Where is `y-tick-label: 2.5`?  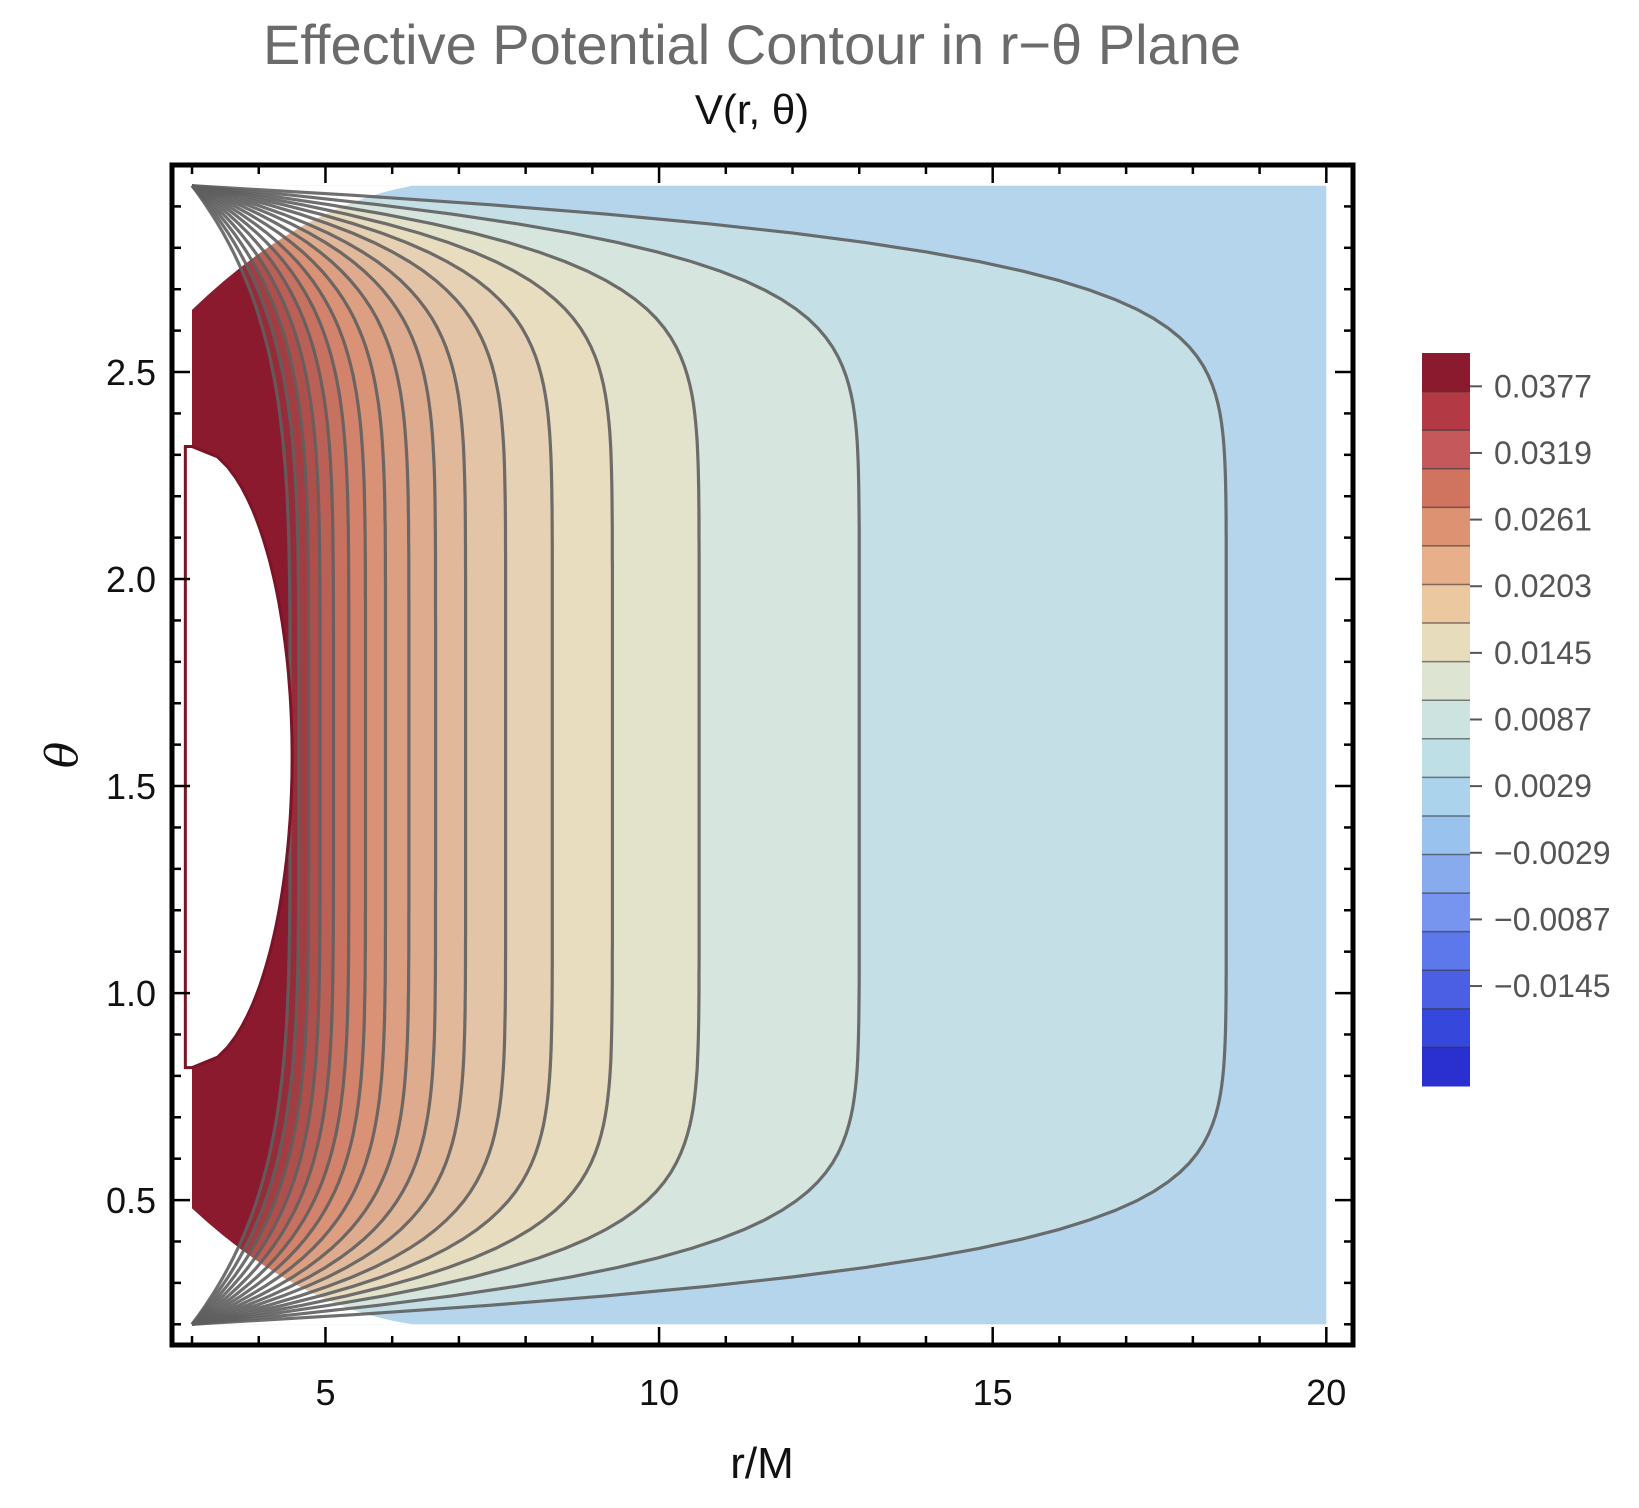
y-tick-label: 2.5 is located at coordinates (131, 372).